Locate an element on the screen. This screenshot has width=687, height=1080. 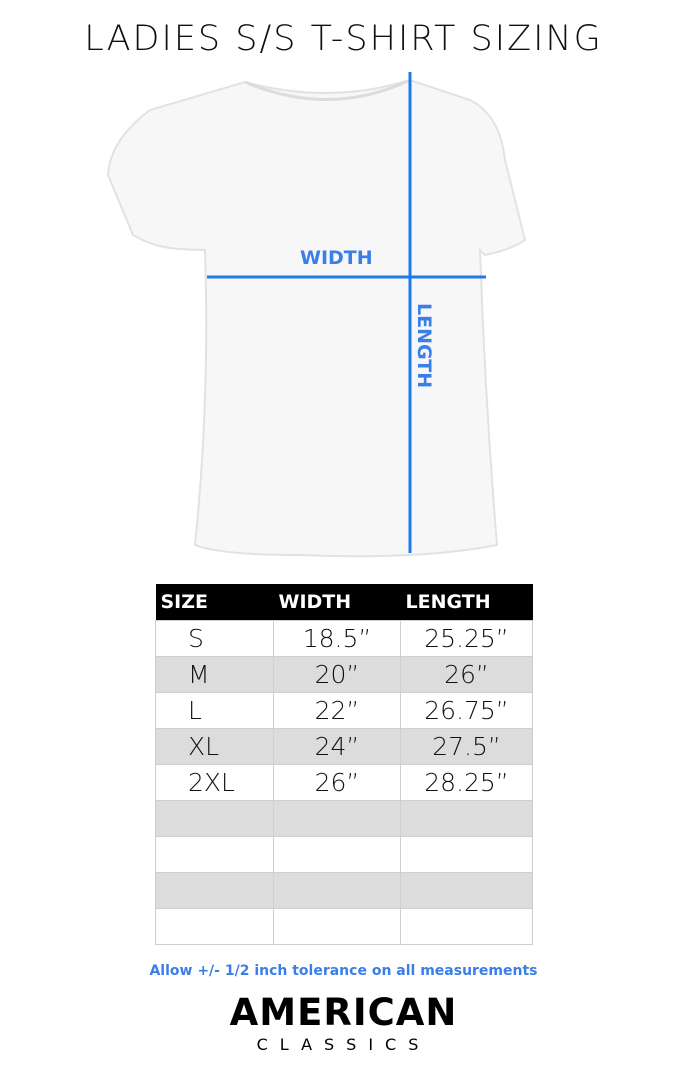
width-cell: 20” is located at coordinates (337, 674).